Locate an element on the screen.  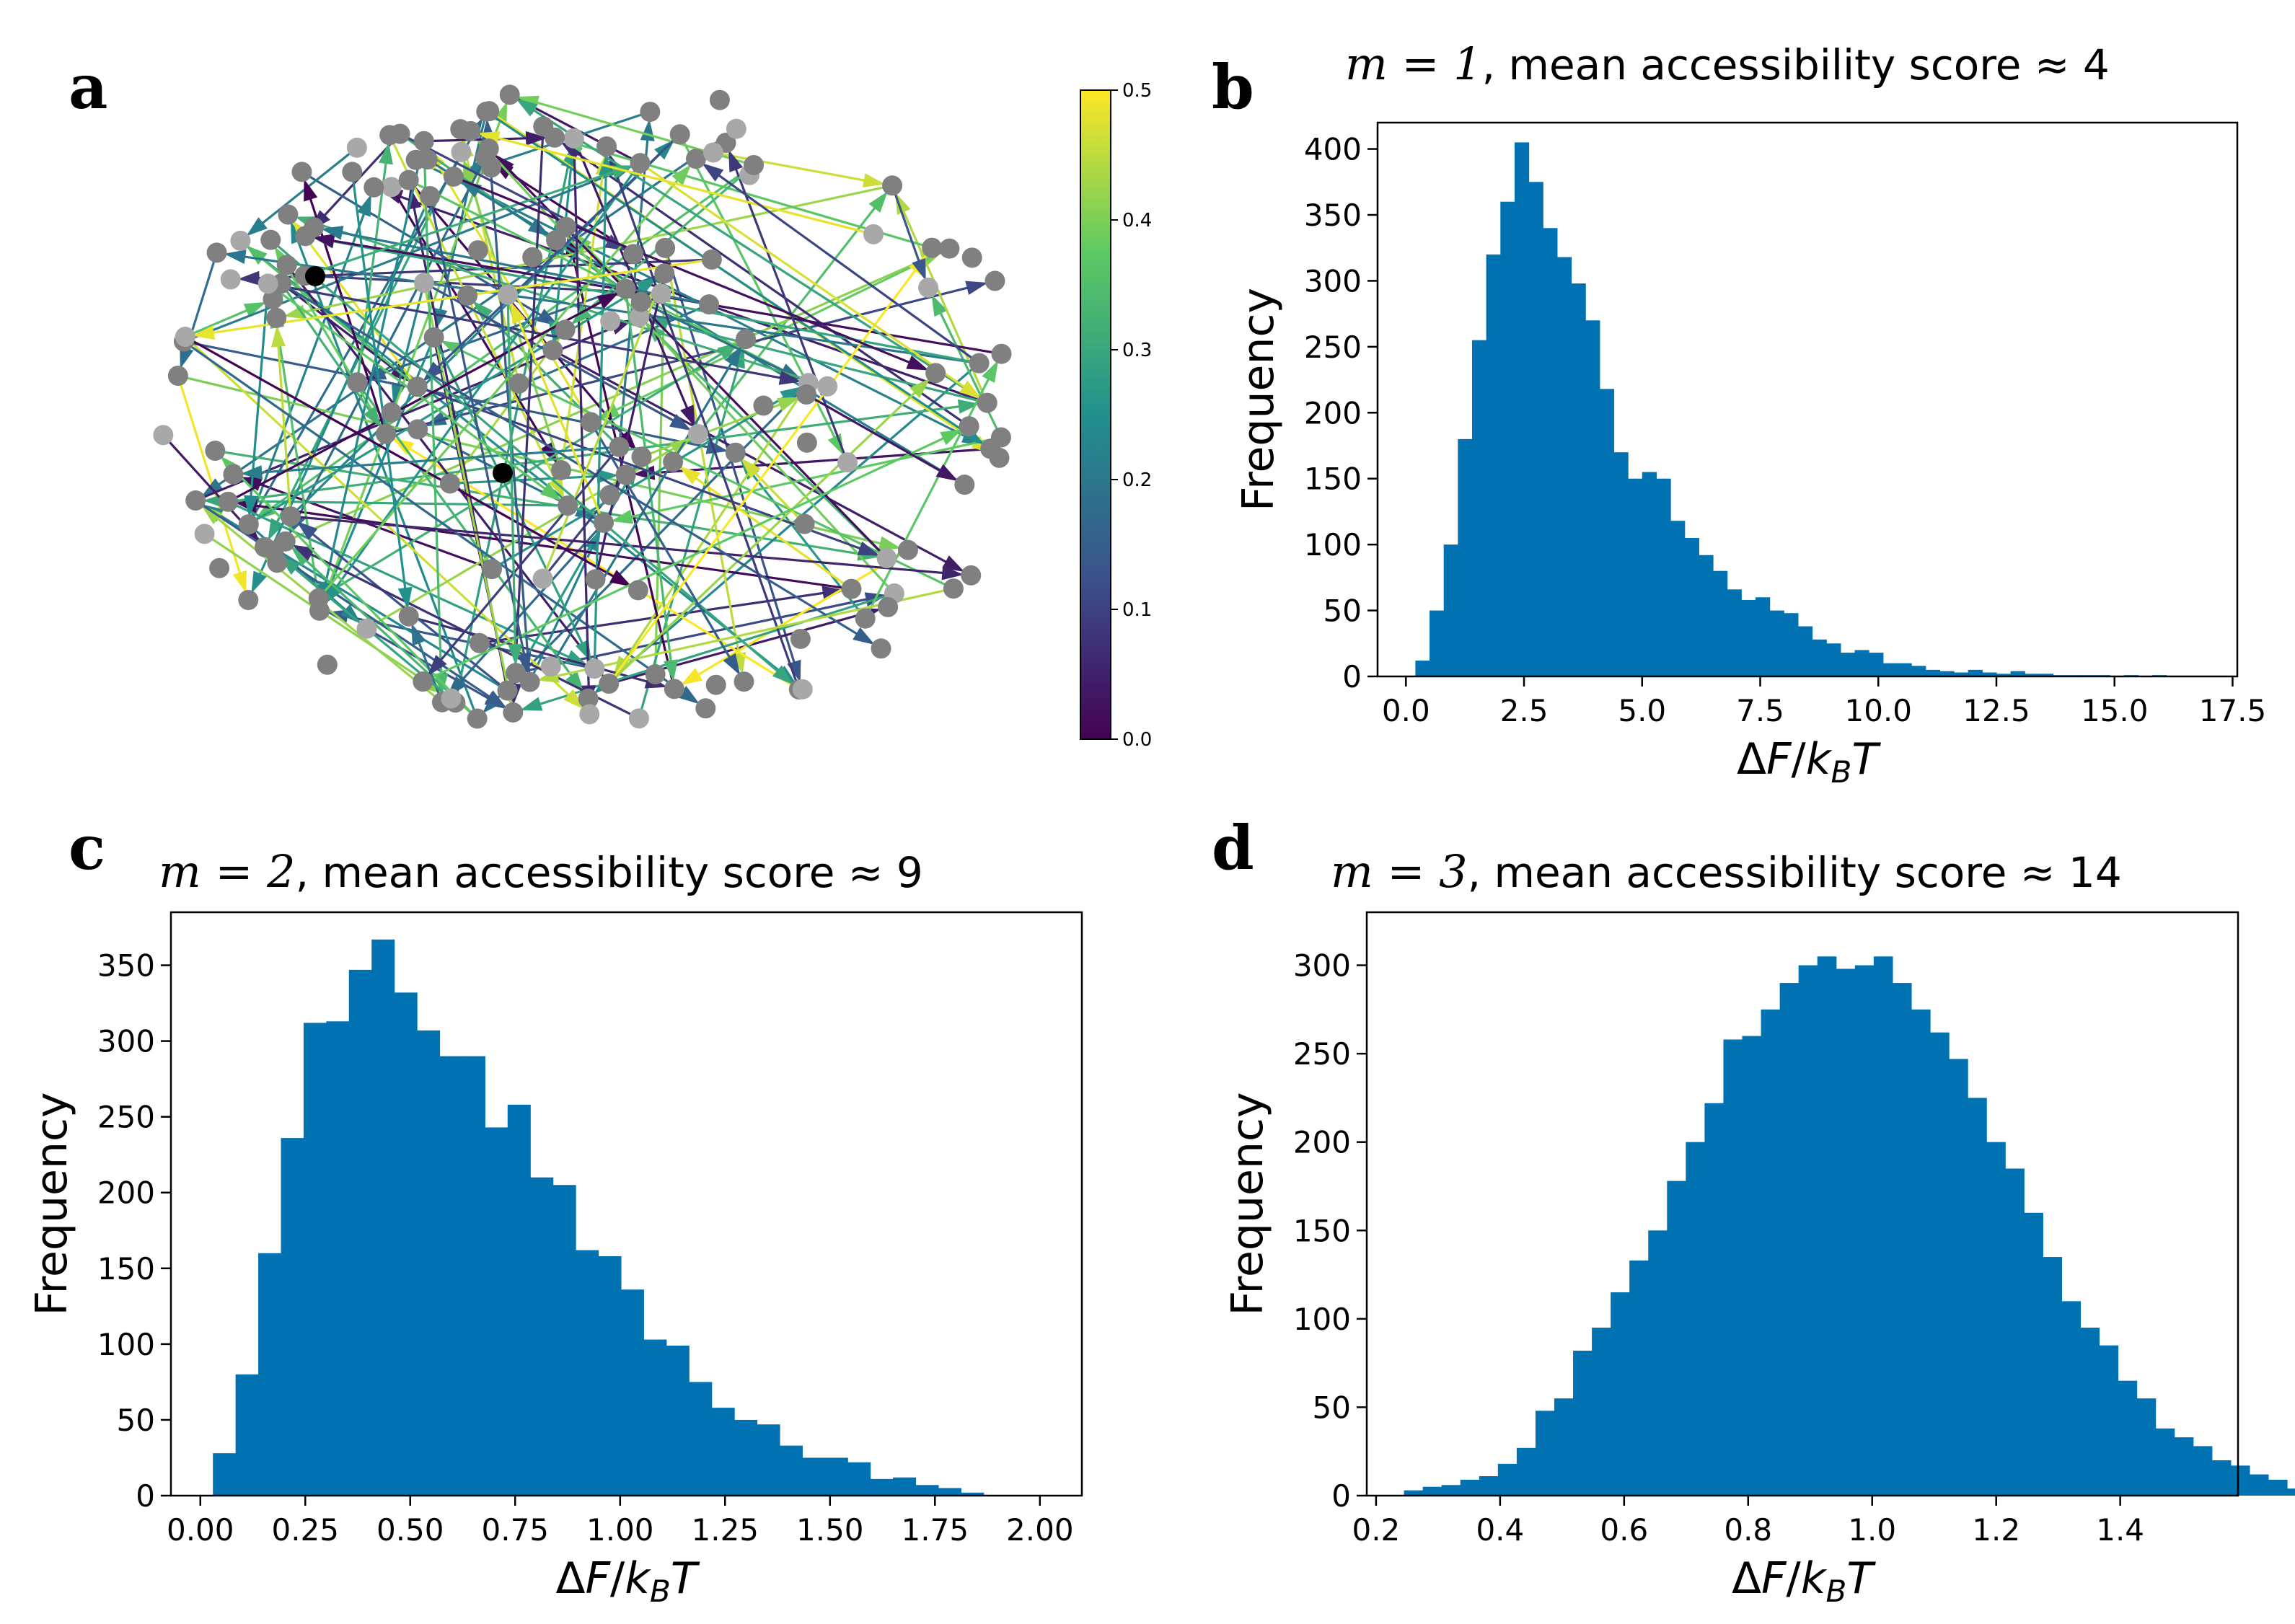
x-tick-label: 1.2 is located at coordinates (1996, 1530).